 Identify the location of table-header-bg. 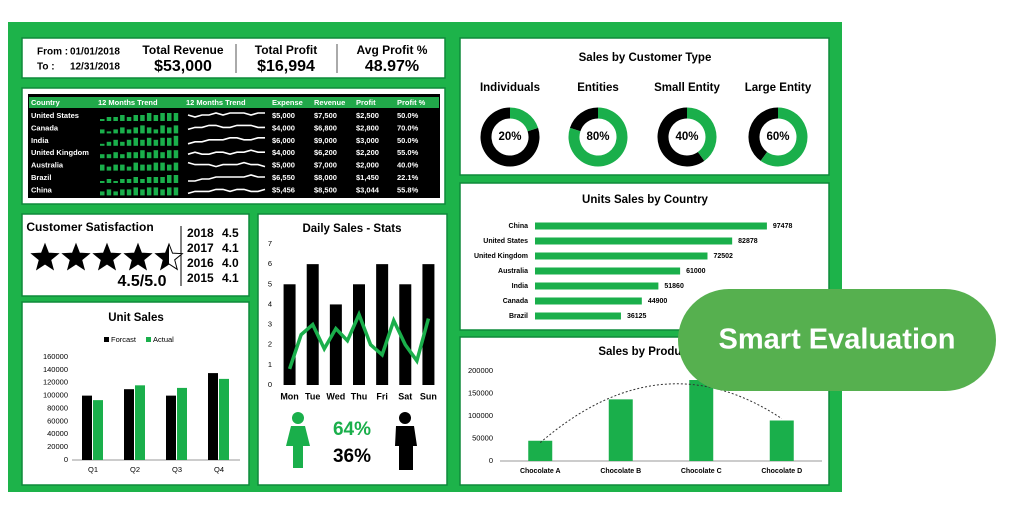
(234, 102).